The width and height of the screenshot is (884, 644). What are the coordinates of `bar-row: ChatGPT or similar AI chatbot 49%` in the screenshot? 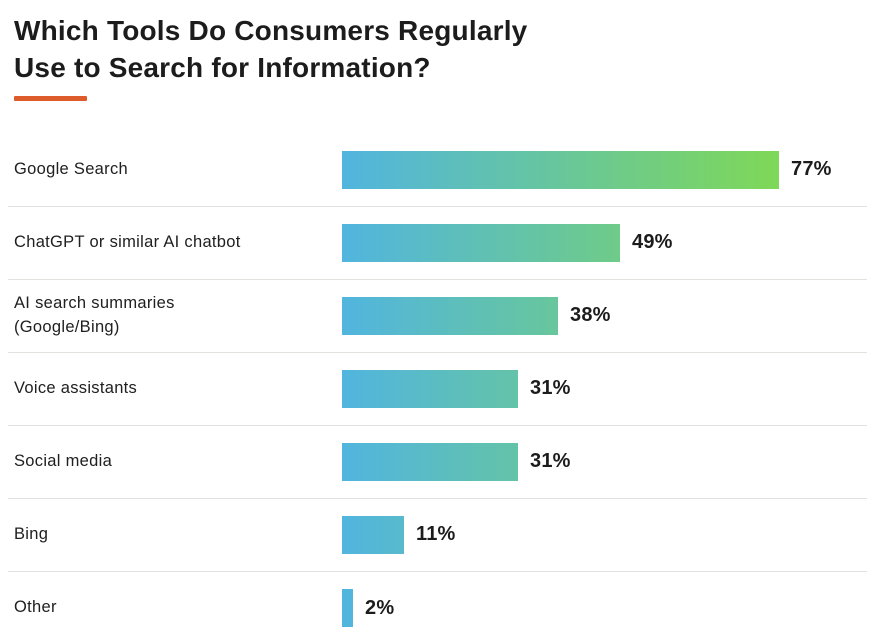 It's located at (437, 243).